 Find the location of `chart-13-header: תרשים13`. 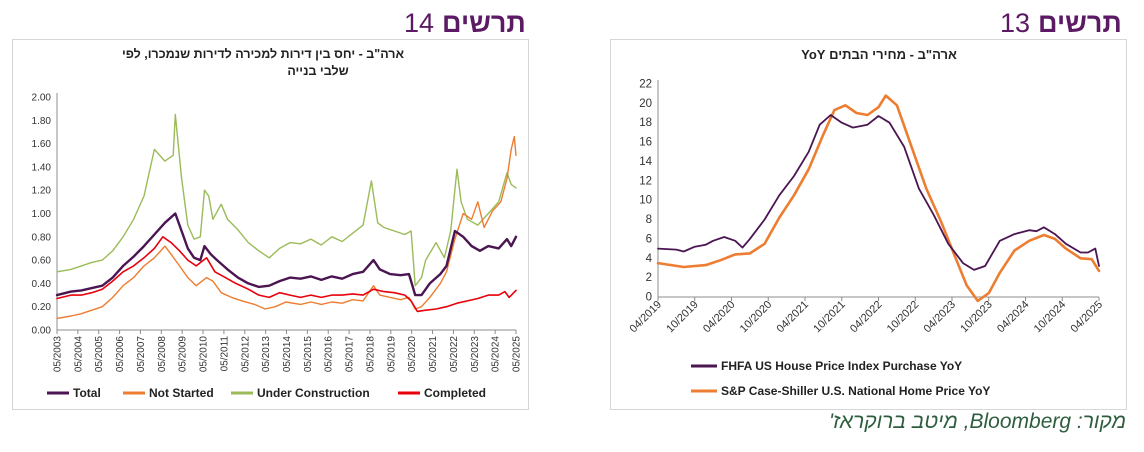

chart-13-header: תרשים13 is located at coordinates (1061, 23).